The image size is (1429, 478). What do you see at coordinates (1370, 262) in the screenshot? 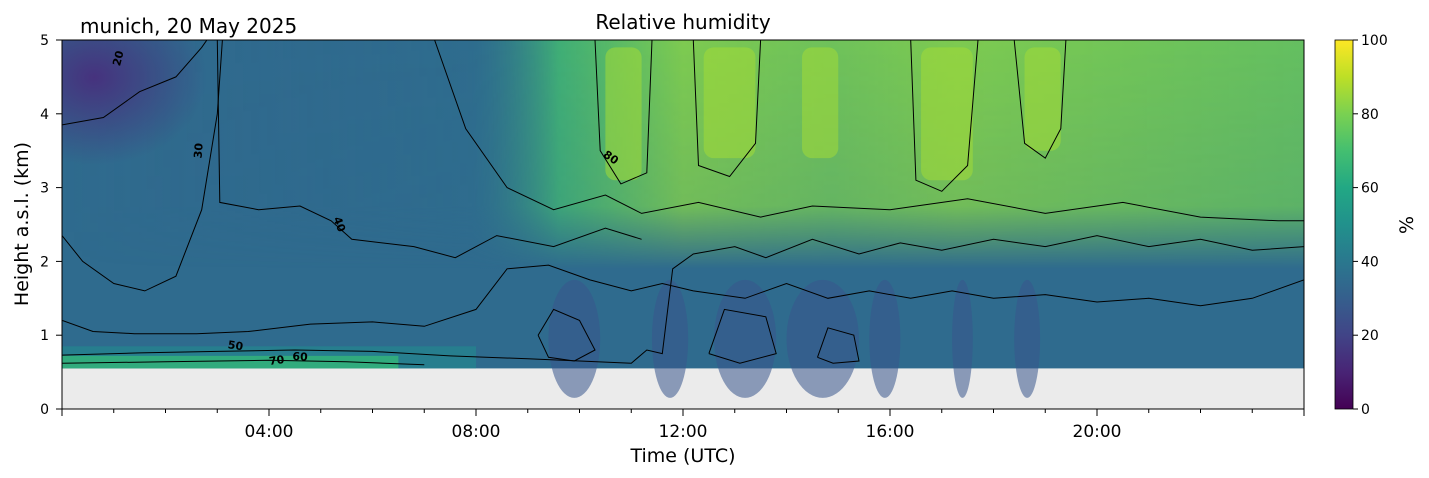
I see `colorbar-tick-label: 40` at bounding box center [1370, 262].